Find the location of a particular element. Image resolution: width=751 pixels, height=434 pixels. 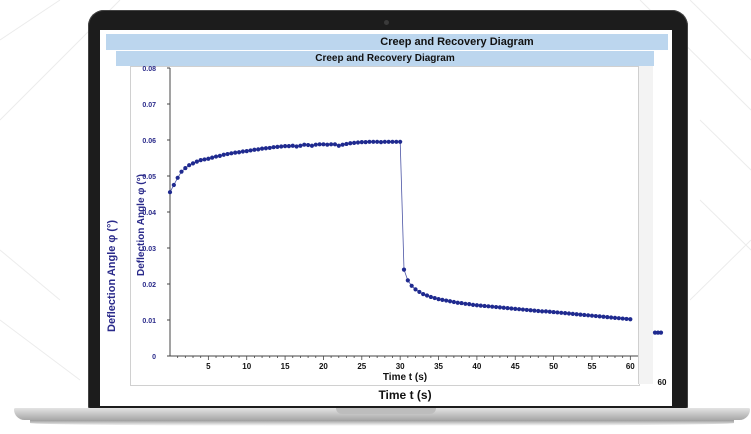

inner-scrollbar is located at coordinates (645, 225).